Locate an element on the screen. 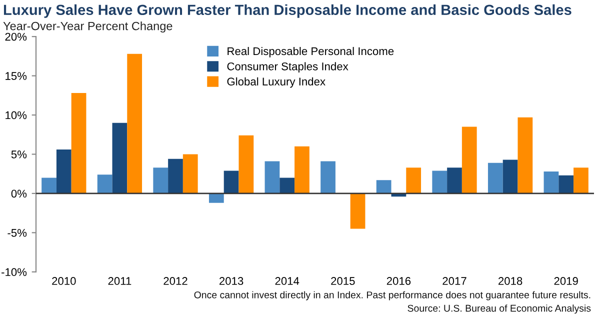  x-tick-label: 2014 is located at coordinates (287, 281).